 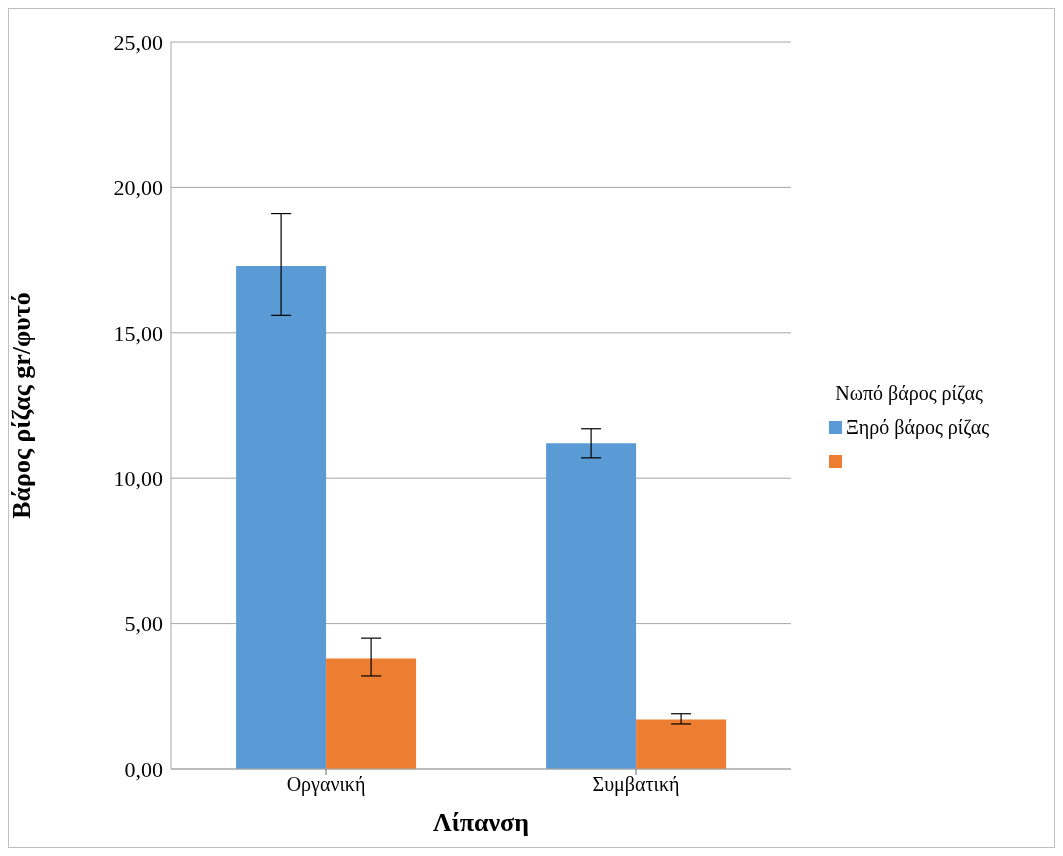 I want to click on x-tick-label: Συμβατική, so click(x=636, y=785).